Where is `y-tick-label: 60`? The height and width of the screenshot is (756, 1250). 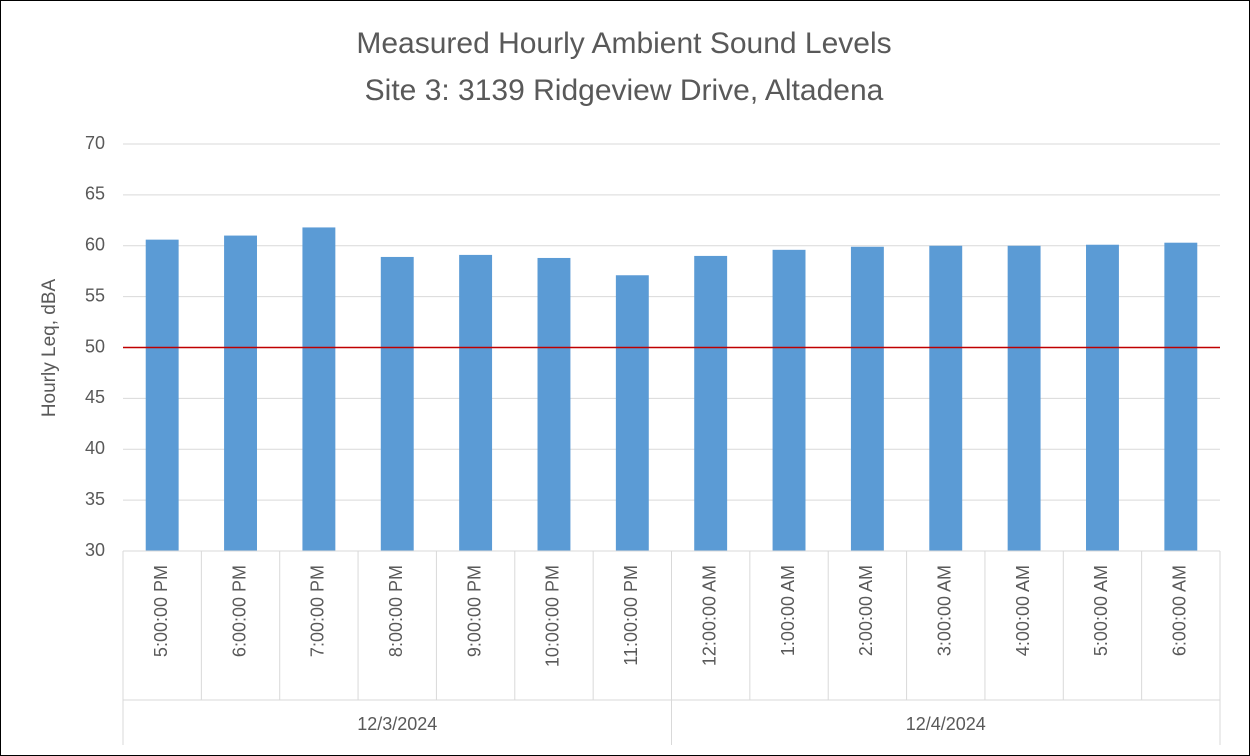 y-tick-label: 60 is located at coordinates (95, 245).